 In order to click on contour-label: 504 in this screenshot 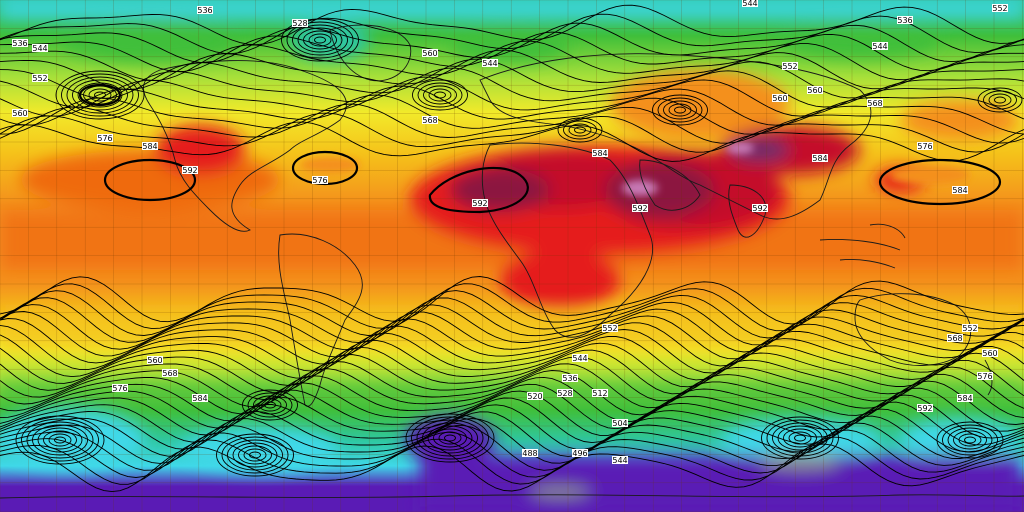, I will do `click(620, 423)`.